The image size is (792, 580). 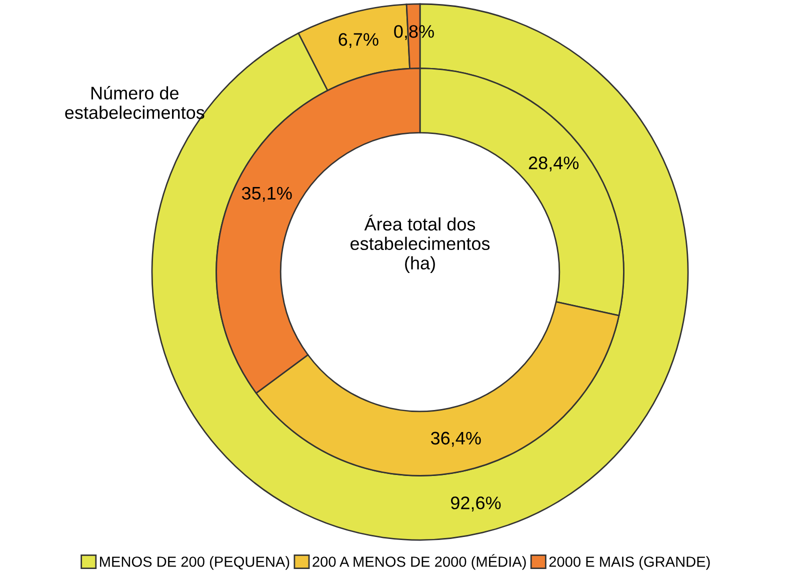 What do you see at coordinates (195, 563) in the screenshot?
I see `legend-label: MENOS DE 200 (PEQUENA)` at bounding box center [195, 563].